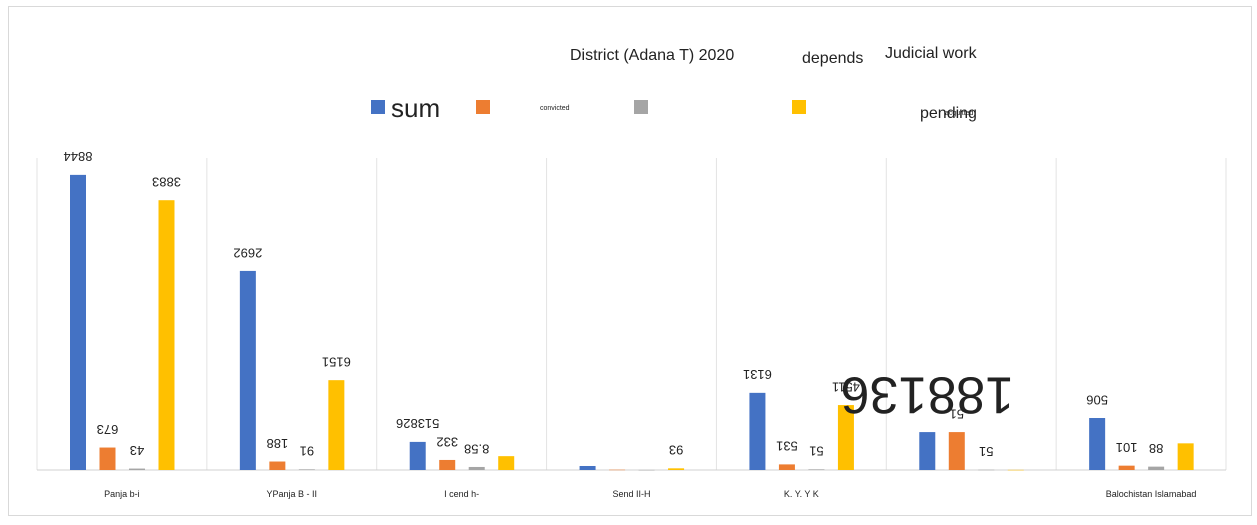  I want to click on data-label: 8.58, so click(476, 448).